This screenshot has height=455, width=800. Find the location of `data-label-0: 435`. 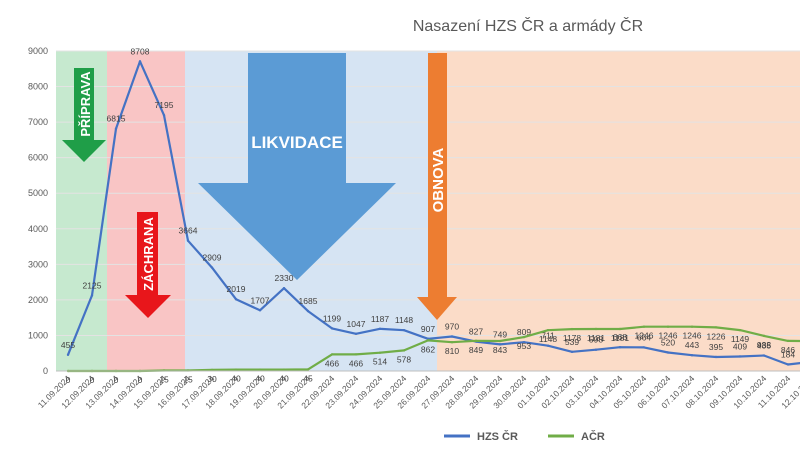

data-label-0: 435 is located at coordinates (764, 346).